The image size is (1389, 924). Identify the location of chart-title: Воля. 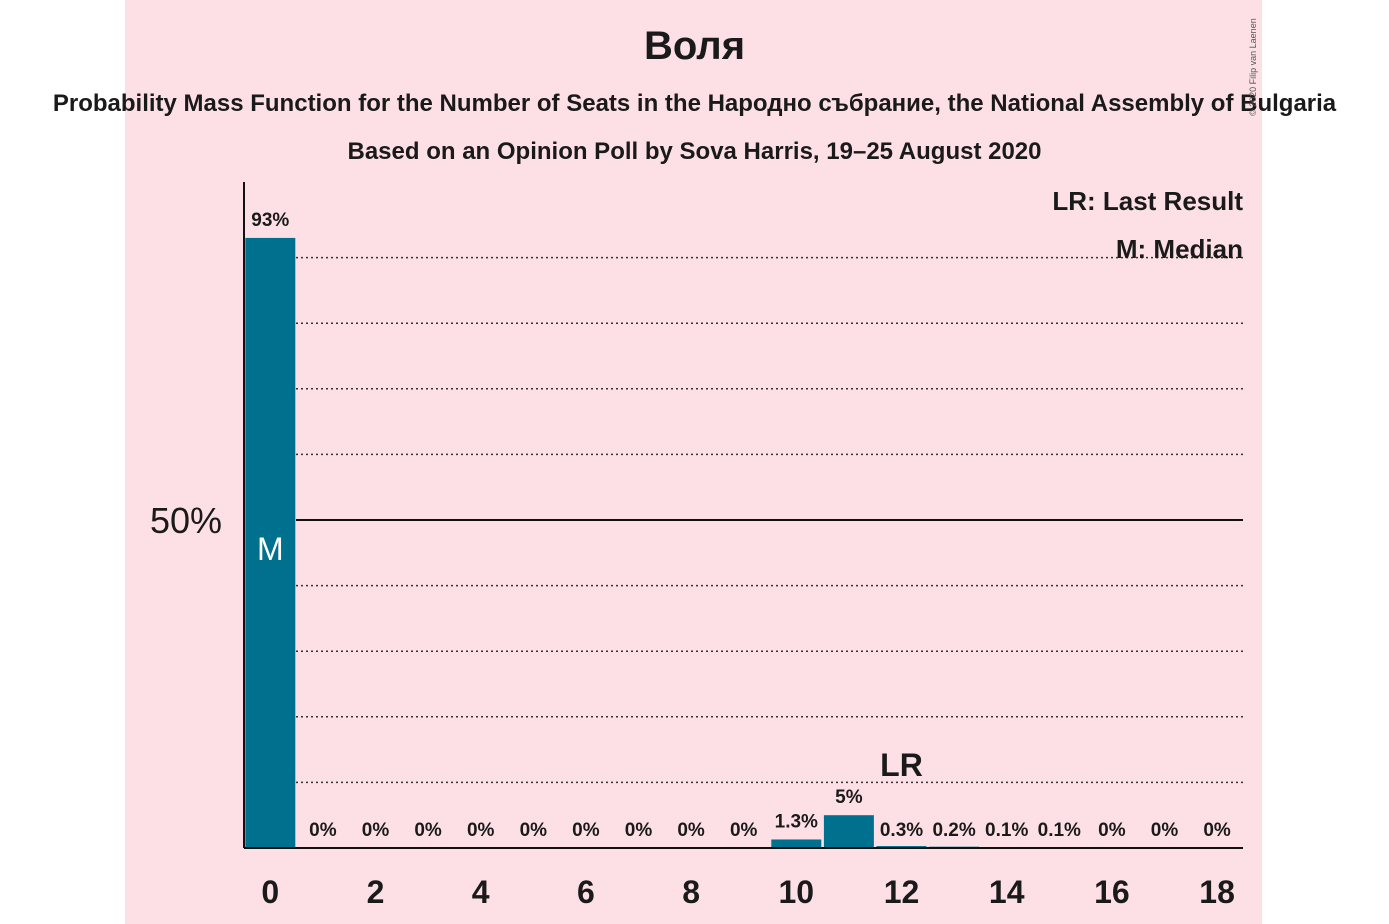
(694, 46).